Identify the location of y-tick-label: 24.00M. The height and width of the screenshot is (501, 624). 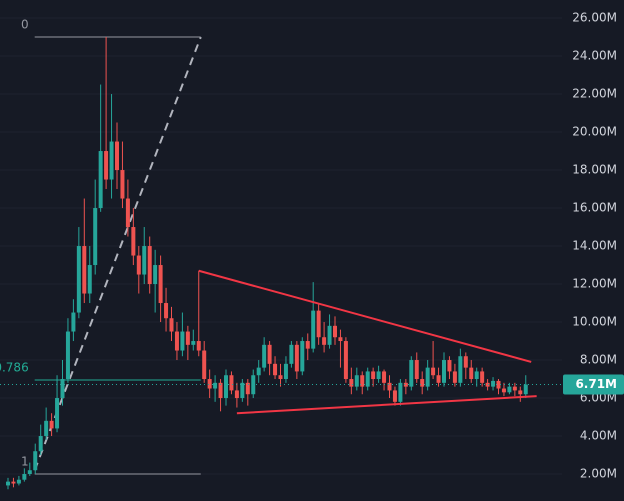
(594, 56).